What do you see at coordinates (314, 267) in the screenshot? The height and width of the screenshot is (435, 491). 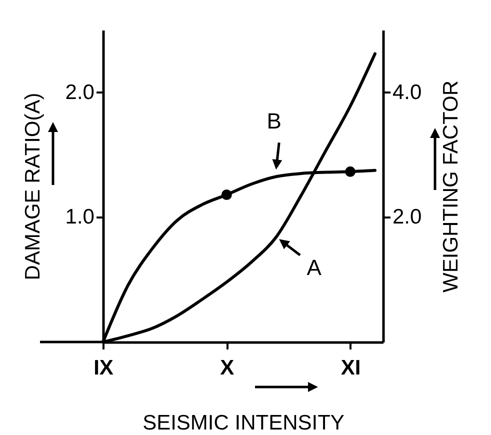 I see `legend-label: A` at bounding box center [314, 267].